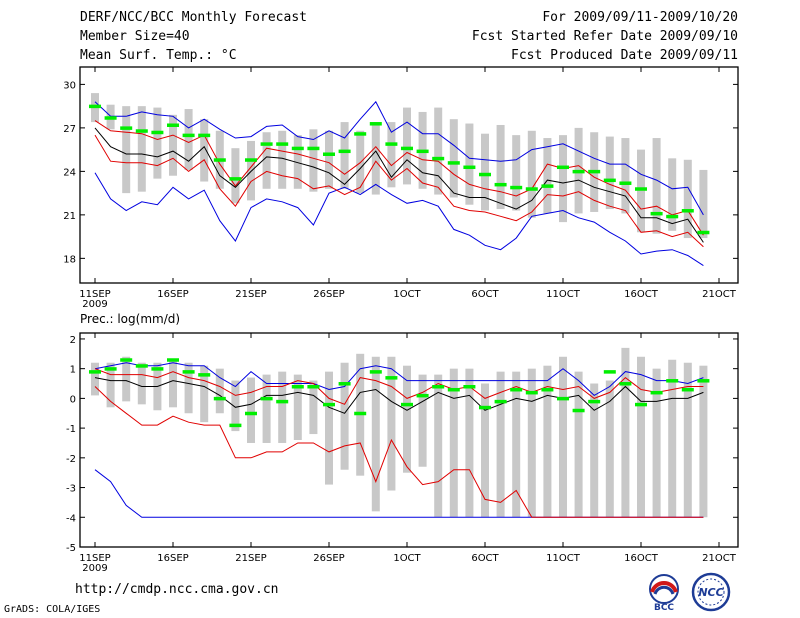 This screenshot has height=618, width=800. What do you see at coordinates (69, 259) in the screenshot?
I see `temp-ytick-label-18: 18` at bounding box center [69, 259].